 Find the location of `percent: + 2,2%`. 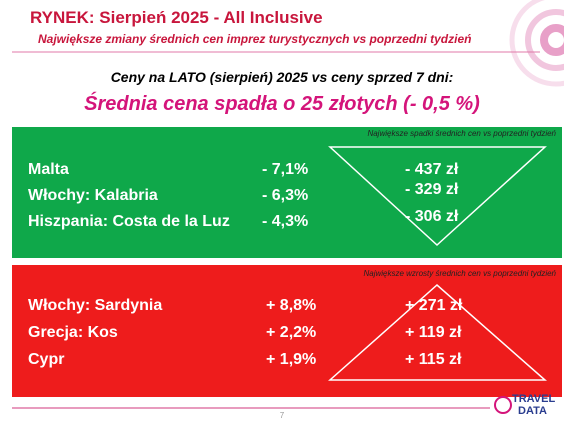

percent: + 2,2% is located at coordinates (291, 332).